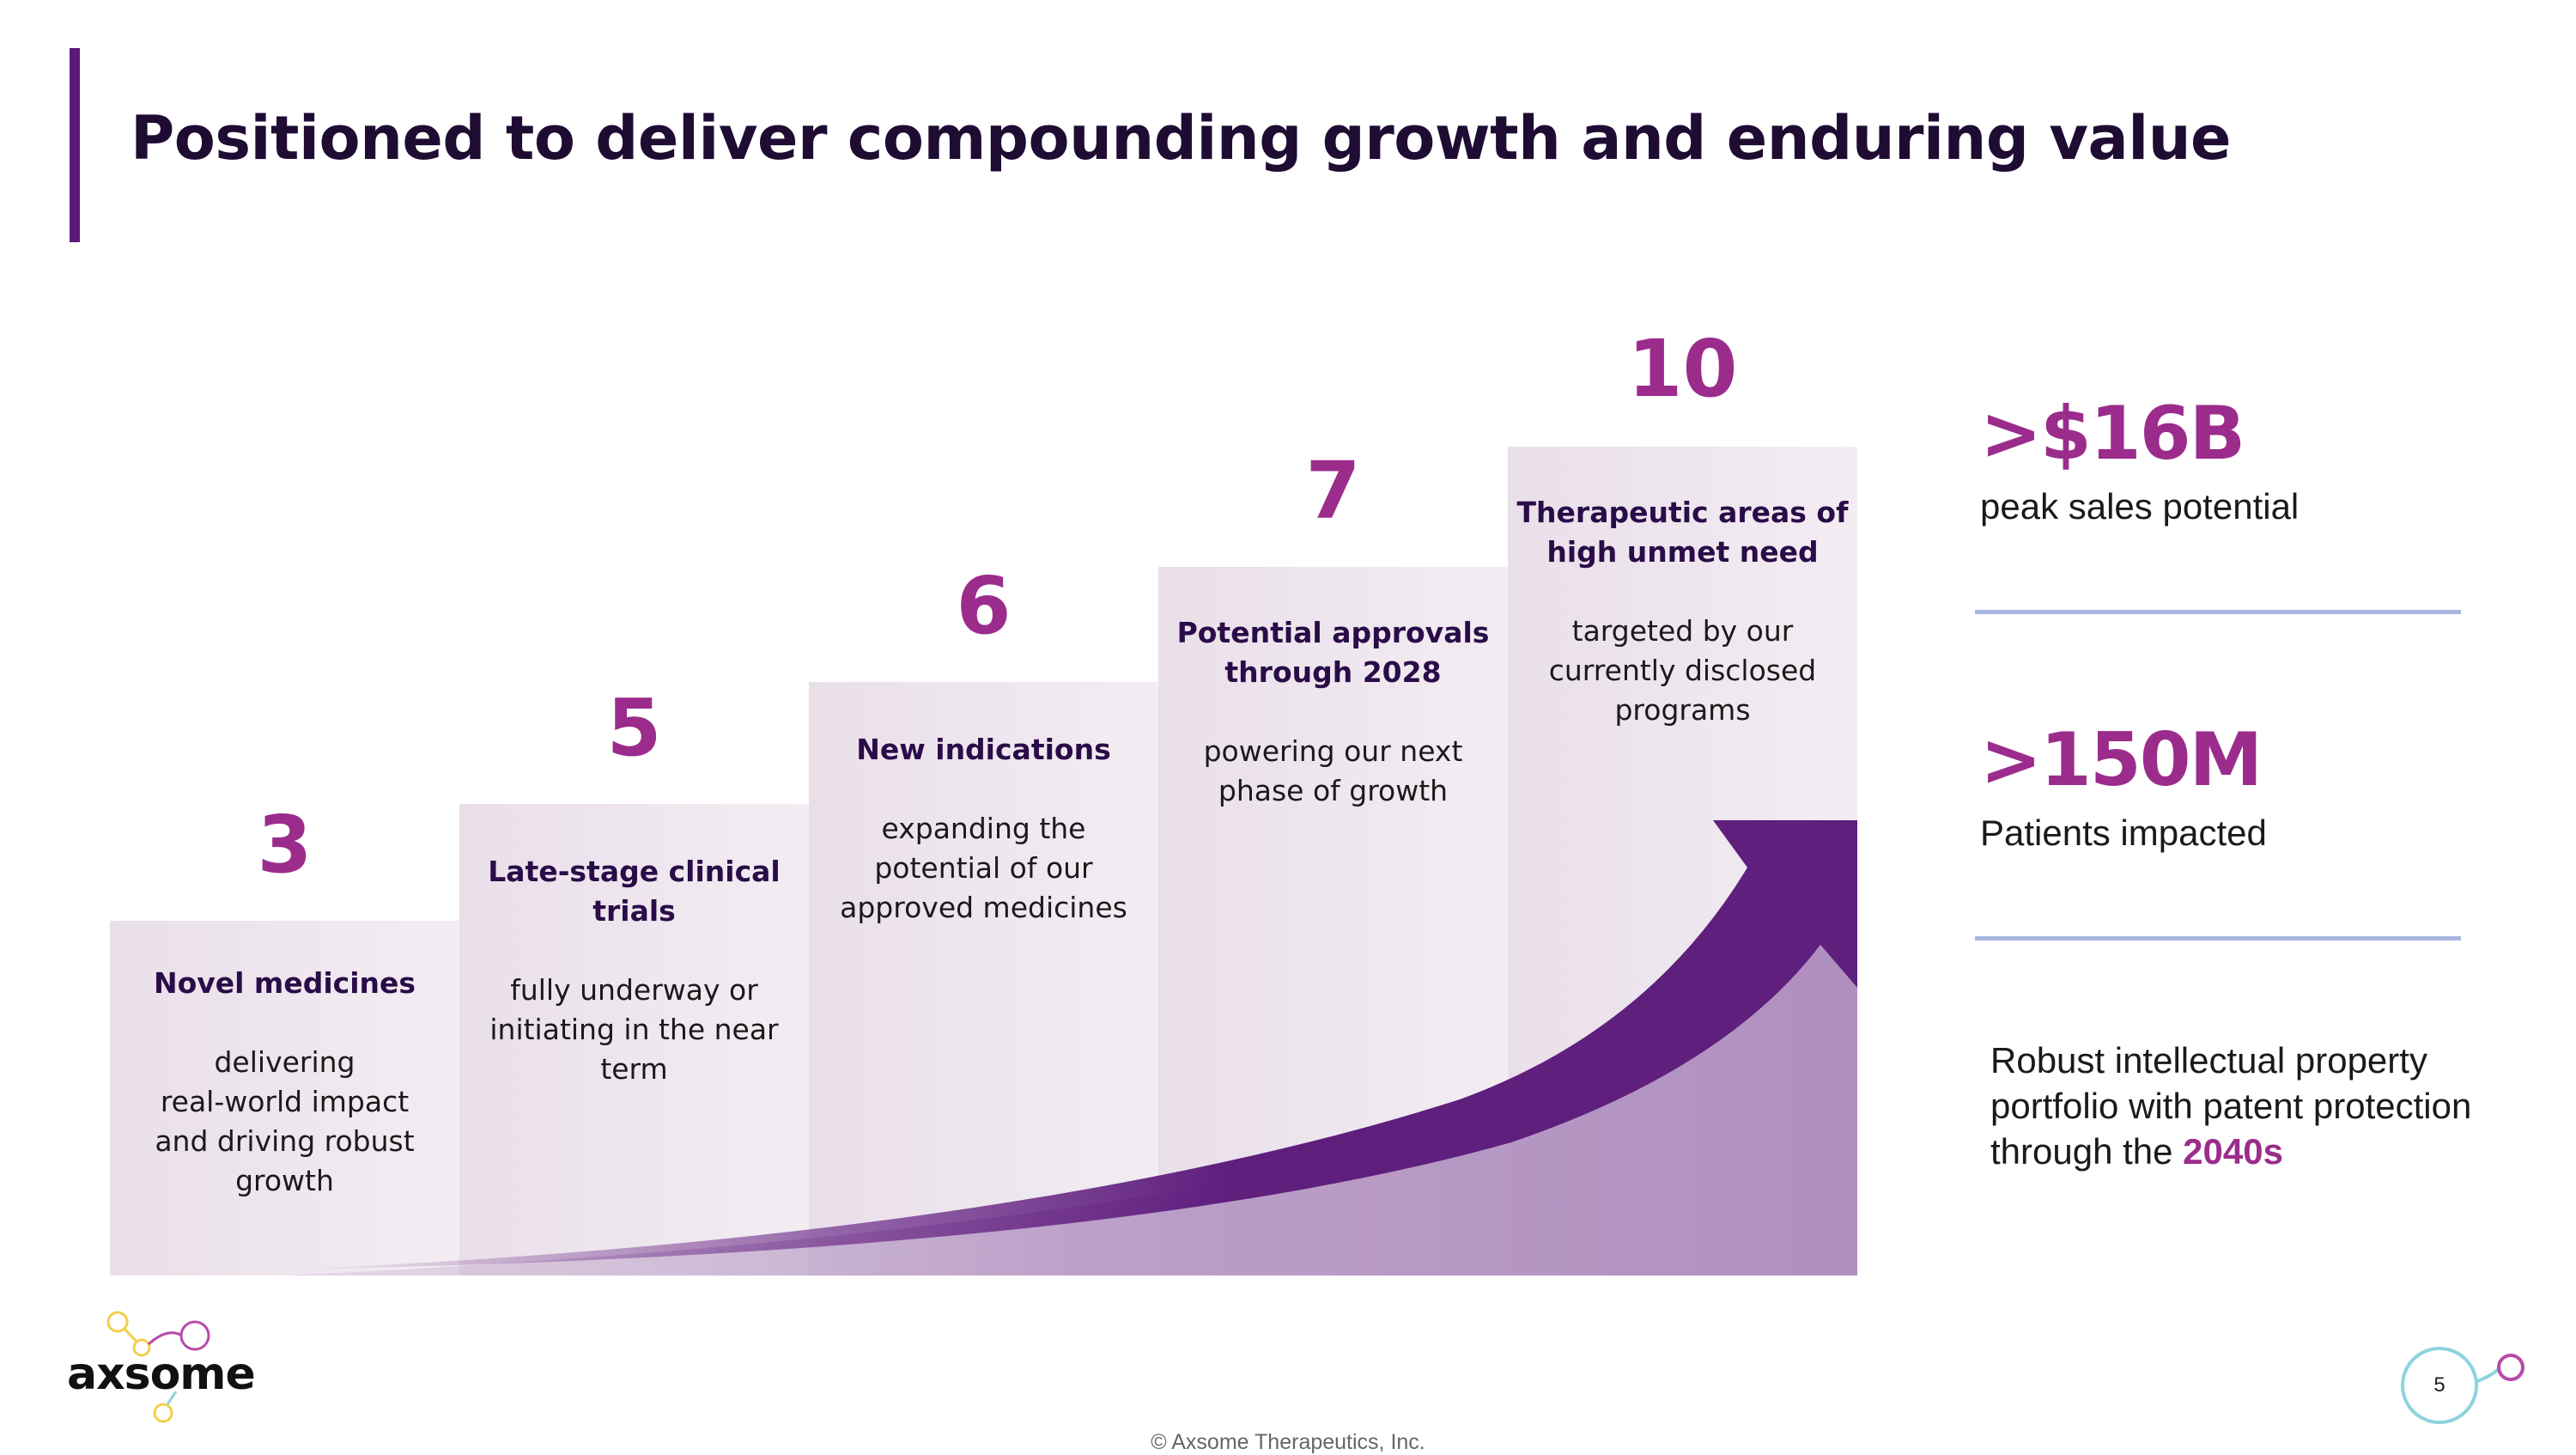  I want to click on page-number: 5, so click(2440, 1385).